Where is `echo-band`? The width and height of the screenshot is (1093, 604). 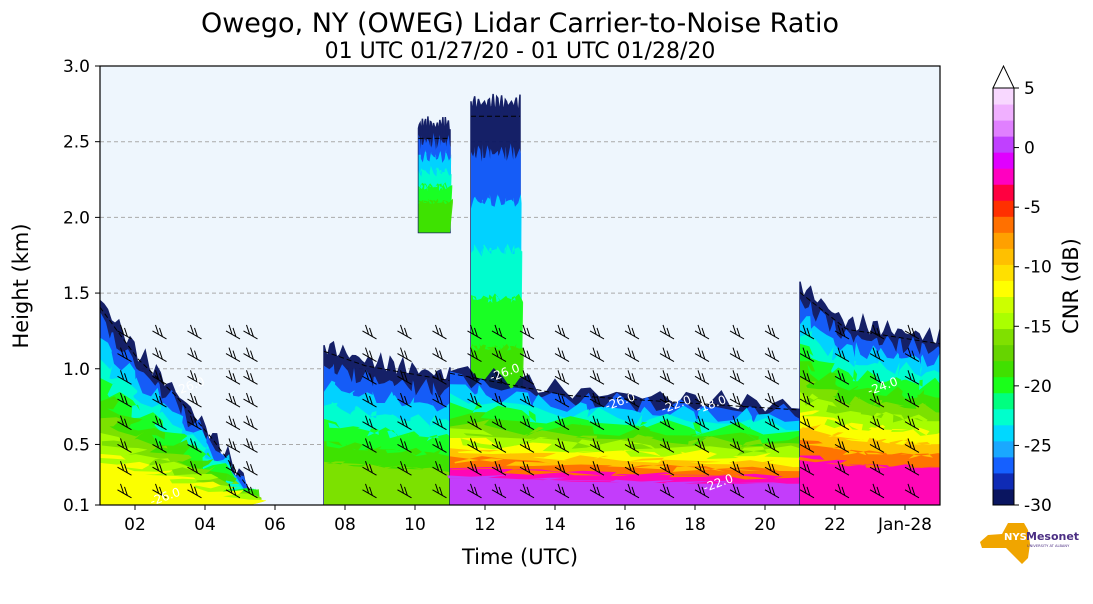
echo-band is located at coordinates (869, 480).